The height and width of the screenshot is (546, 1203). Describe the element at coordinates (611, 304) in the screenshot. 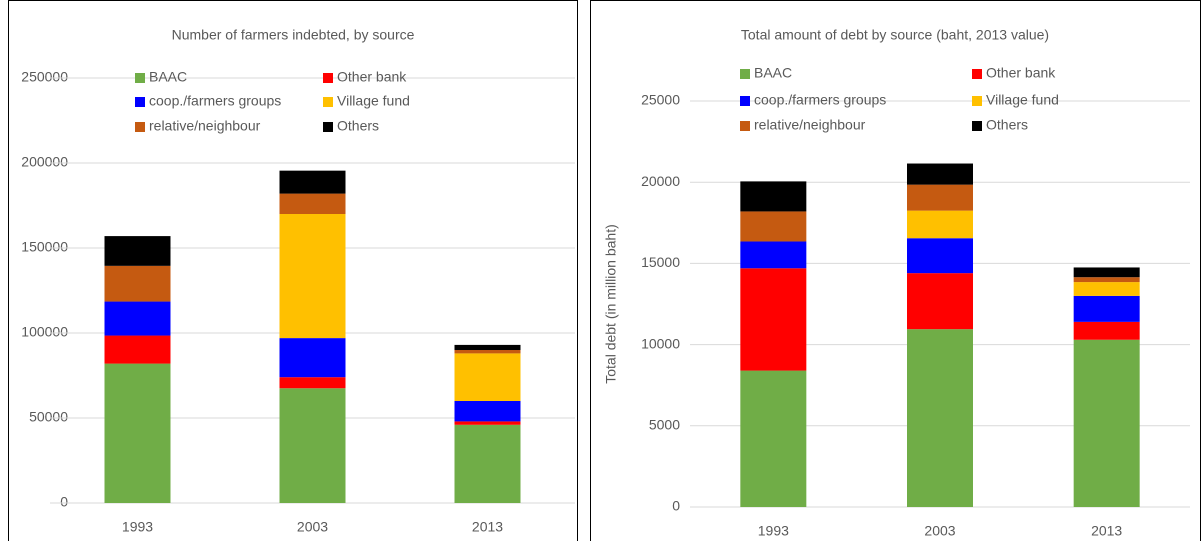

I see `y-axis-label: Total debt (in million baht)` at that location.